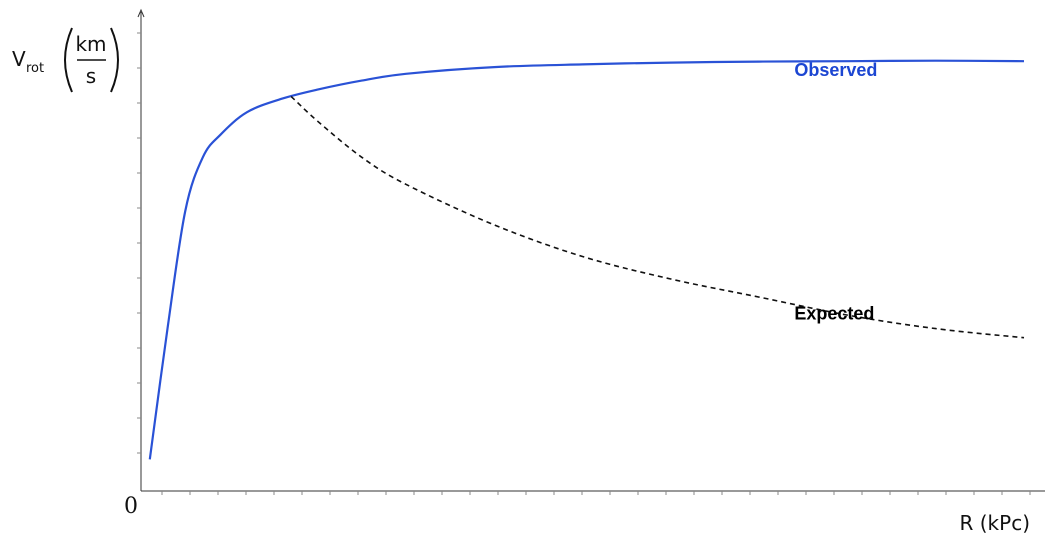 The height and width of the screenshot is (539, 1049). What do you see at coordinates (114, 60) in the screenshot?
I see `y-label-right-paren` at bounding box center [114, 60].